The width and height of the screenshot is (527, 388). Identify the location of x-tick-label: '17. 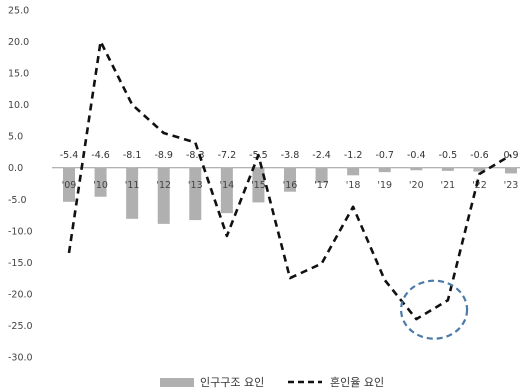
(321, 185).